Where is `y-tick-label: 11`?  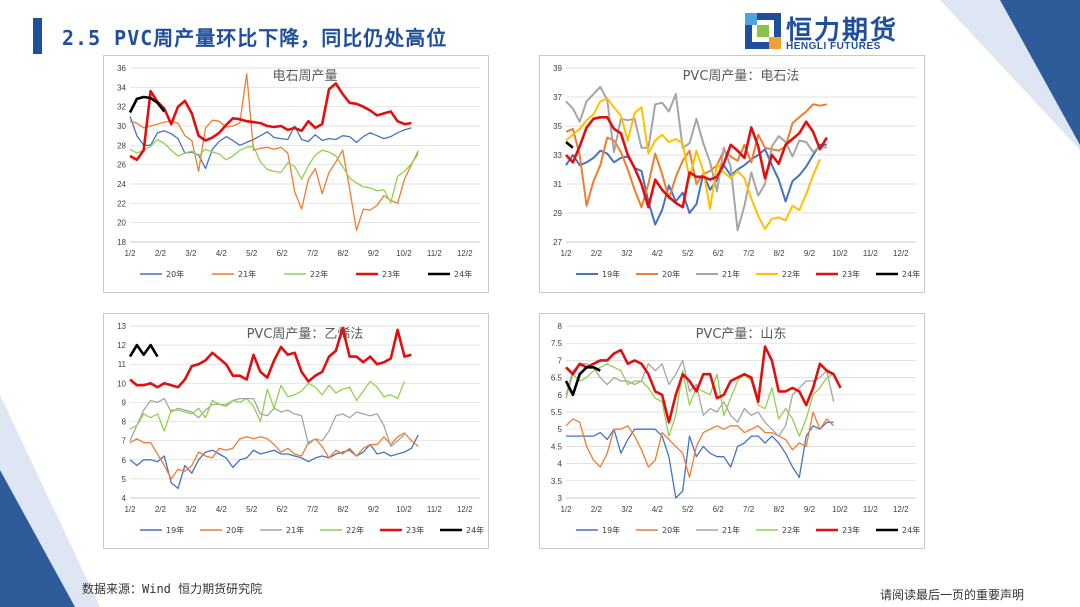 y-tick-label: 11 is located at coordinates (122, 364).